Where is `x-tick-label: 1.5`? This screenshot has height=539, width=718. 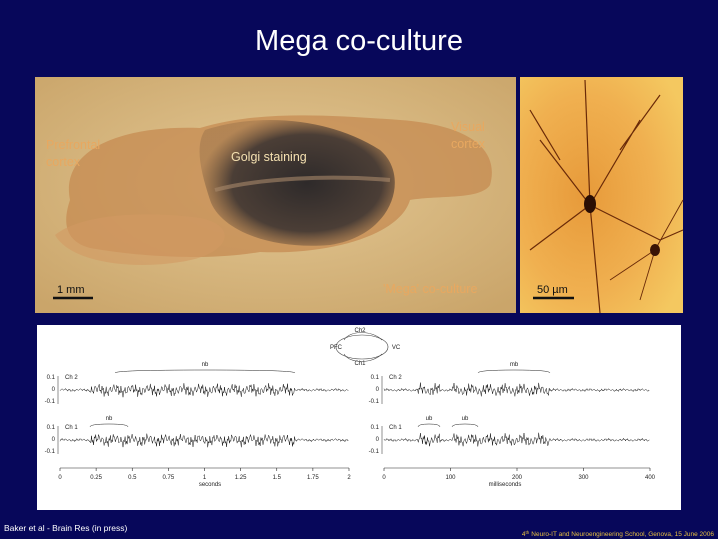
x-tick-label: 1.5 is located at coordinates (277, 478).